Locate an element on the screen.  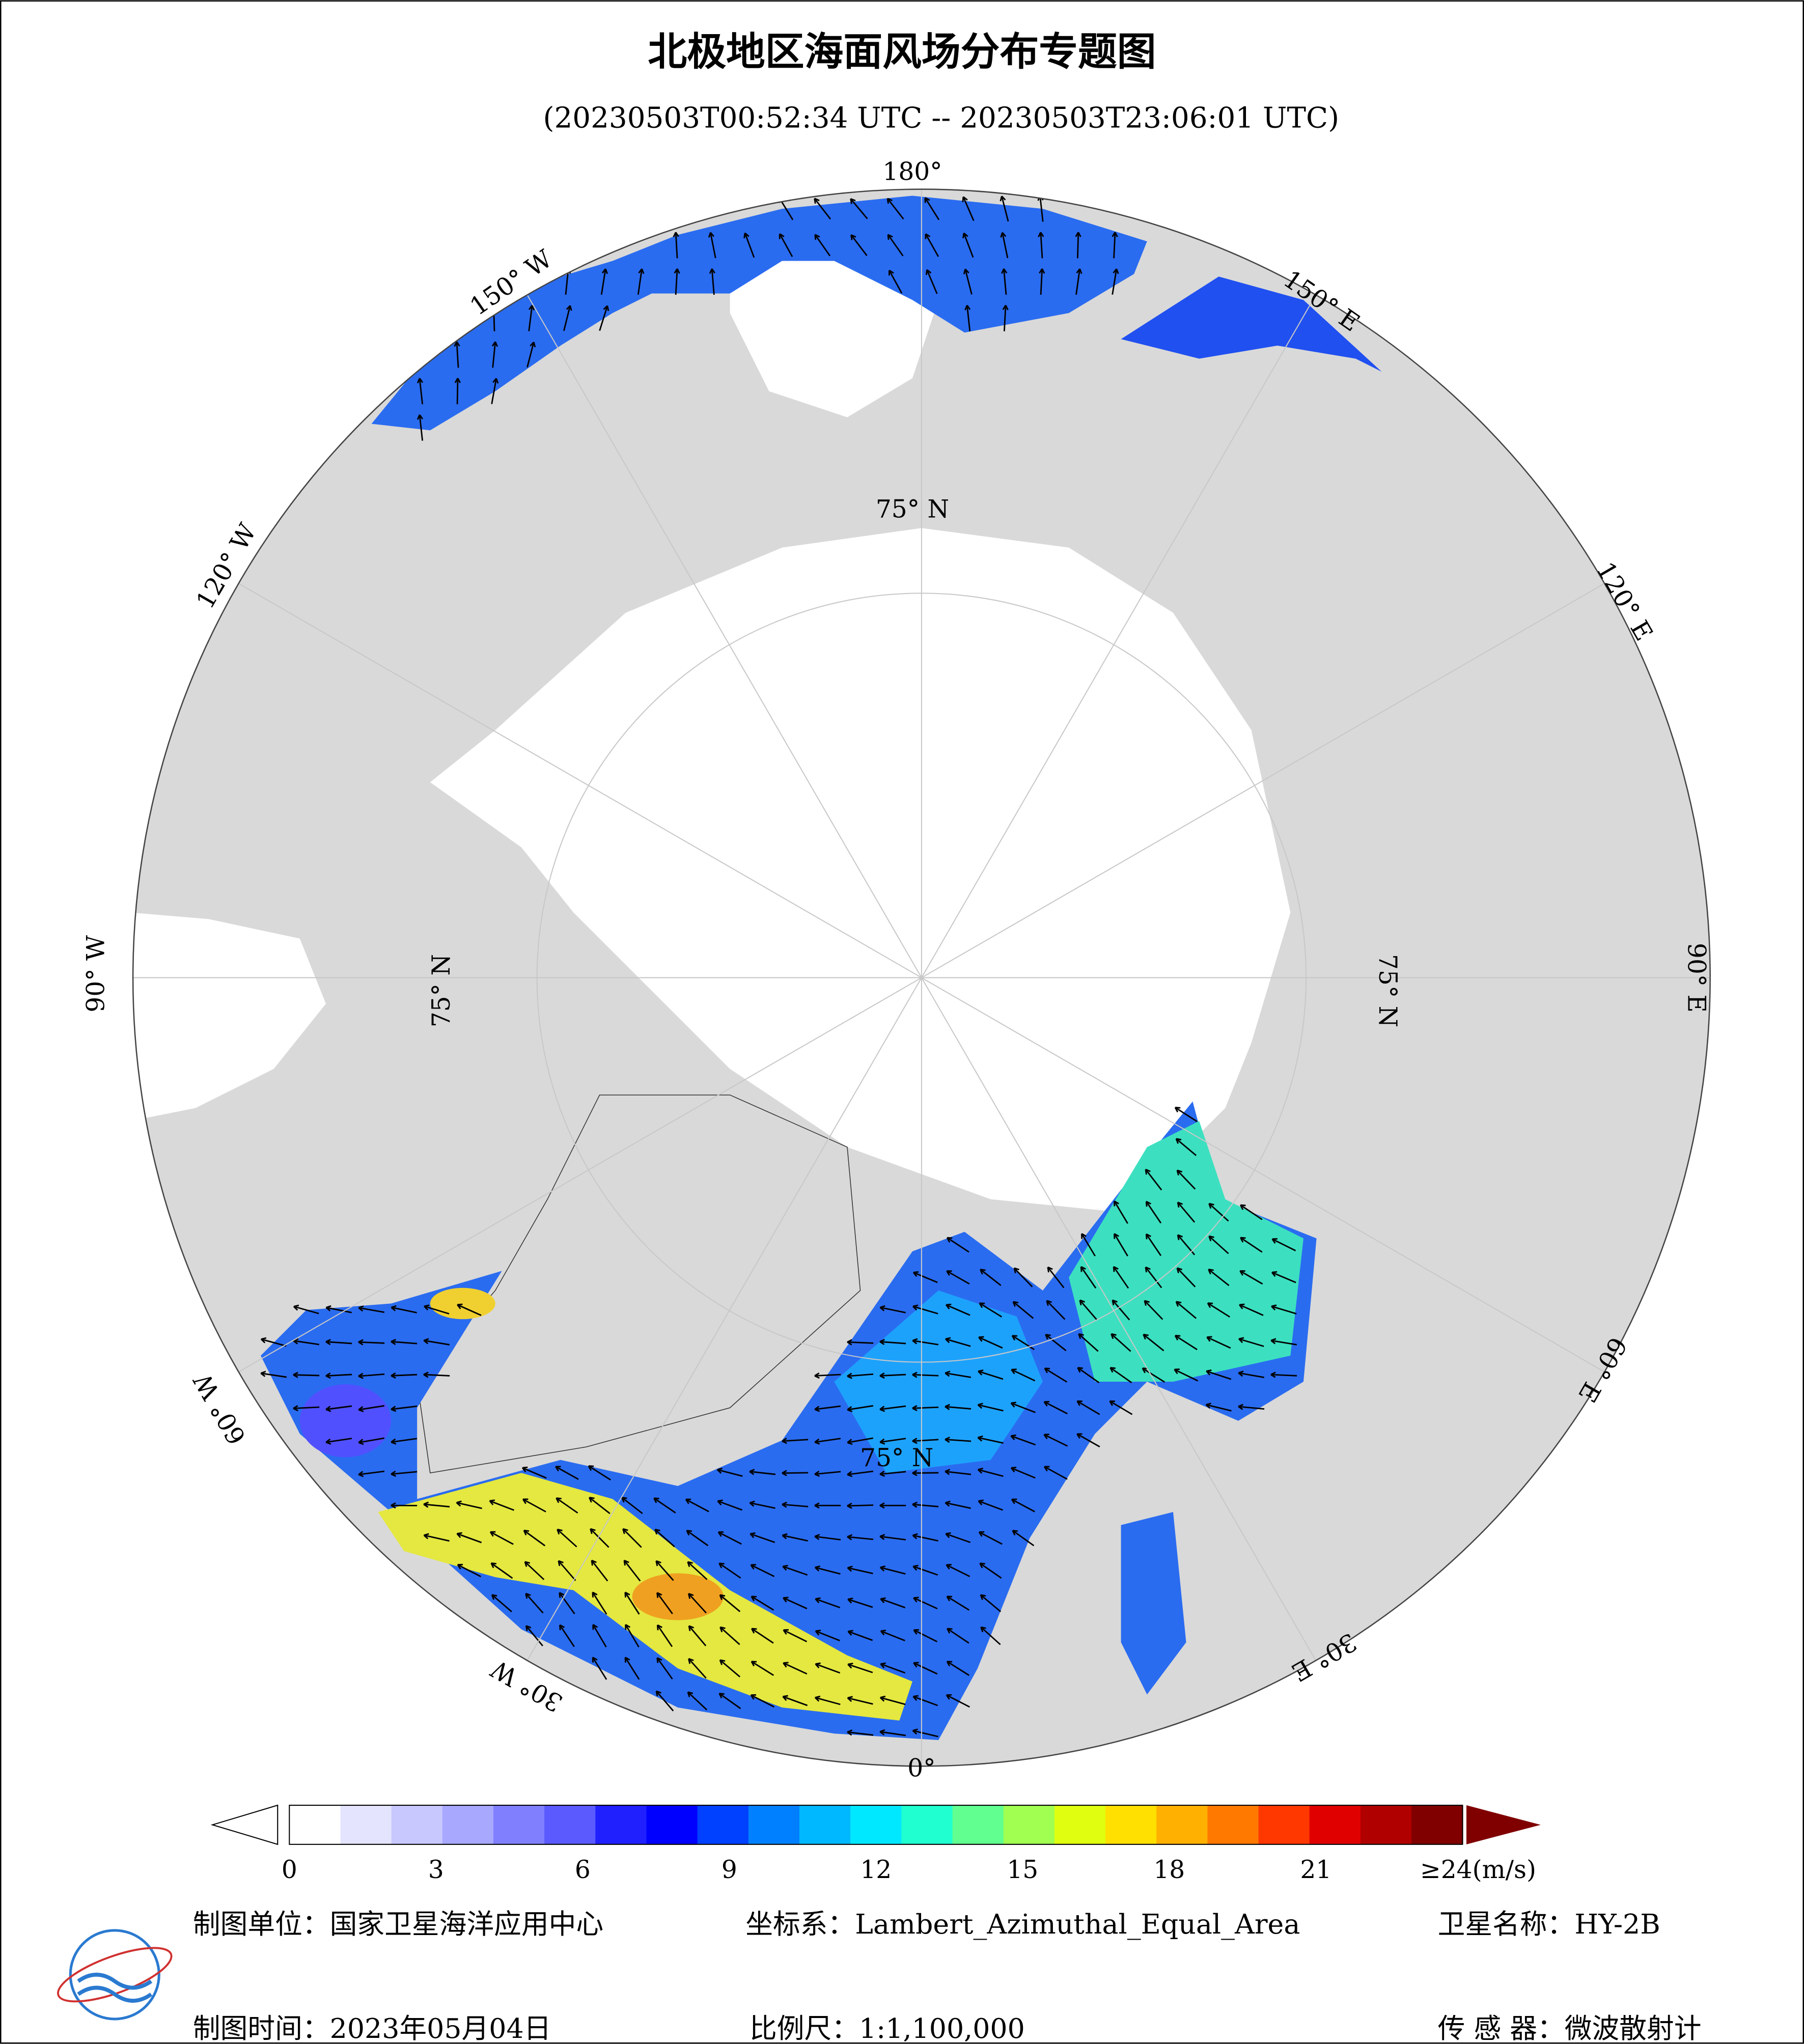
wind-field-okhotsk is located at coordinates (1251, 324).